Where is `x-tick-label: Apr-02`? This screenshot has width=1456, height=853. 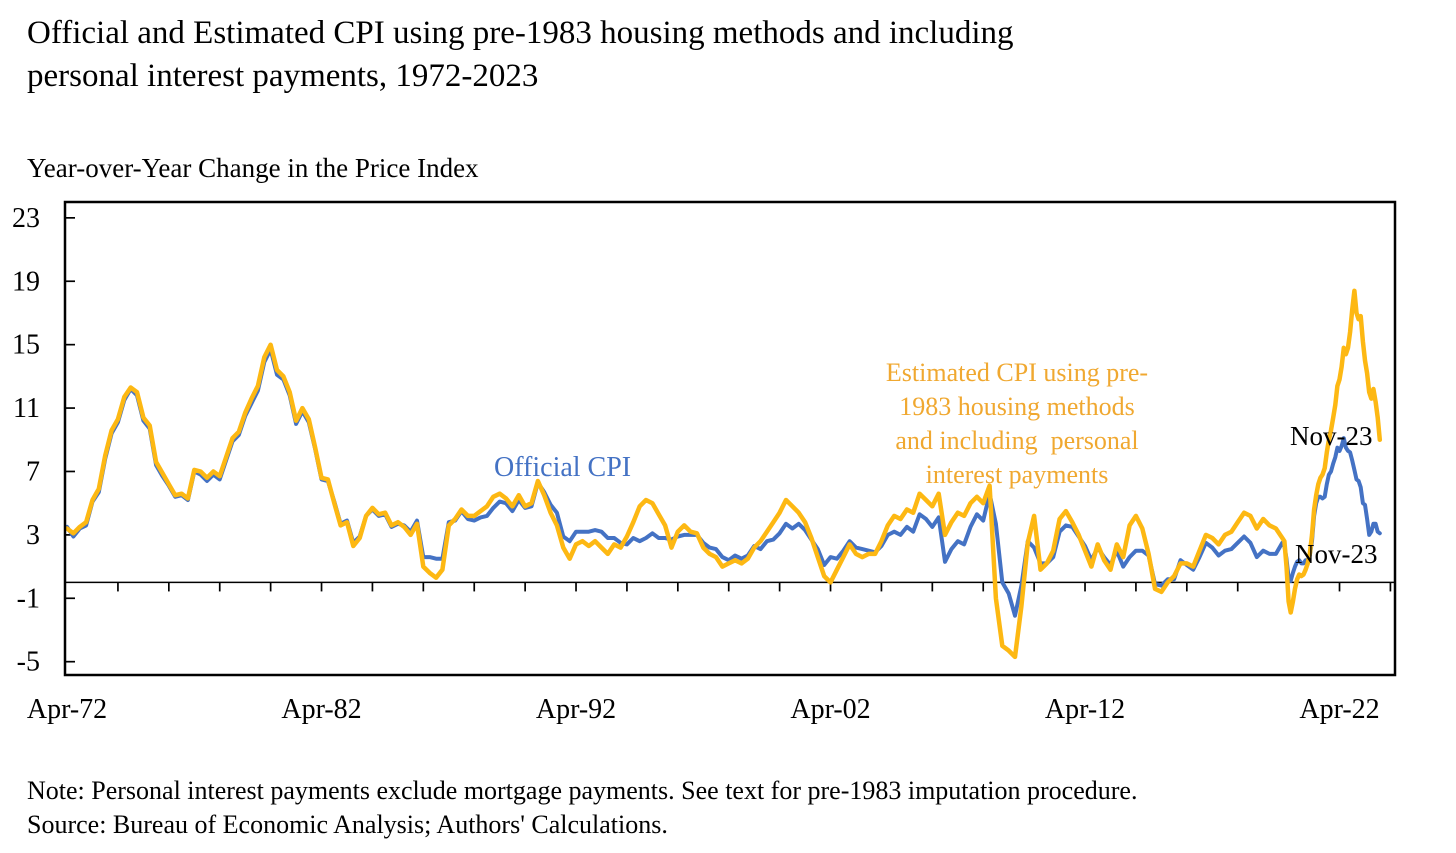
x-tick-label: Apr-02 is located at coordinates (830, 709).